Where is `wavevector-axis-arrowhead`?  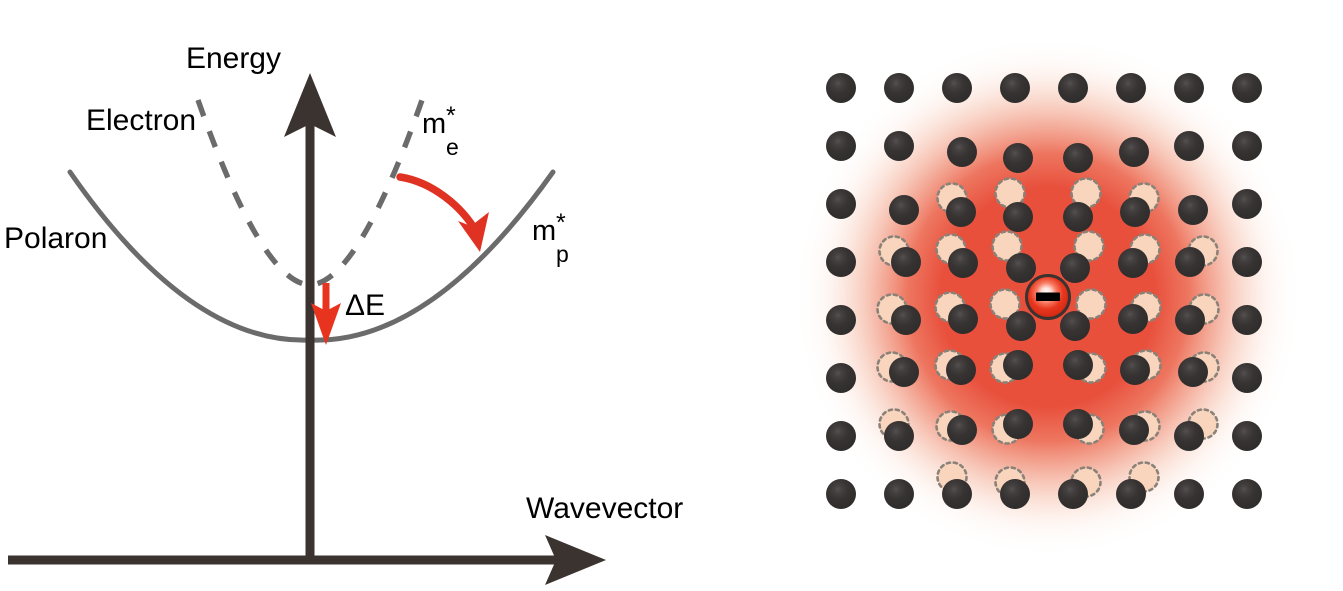 wavevector-axis-arrowhead is located at coordinates (575, 560).